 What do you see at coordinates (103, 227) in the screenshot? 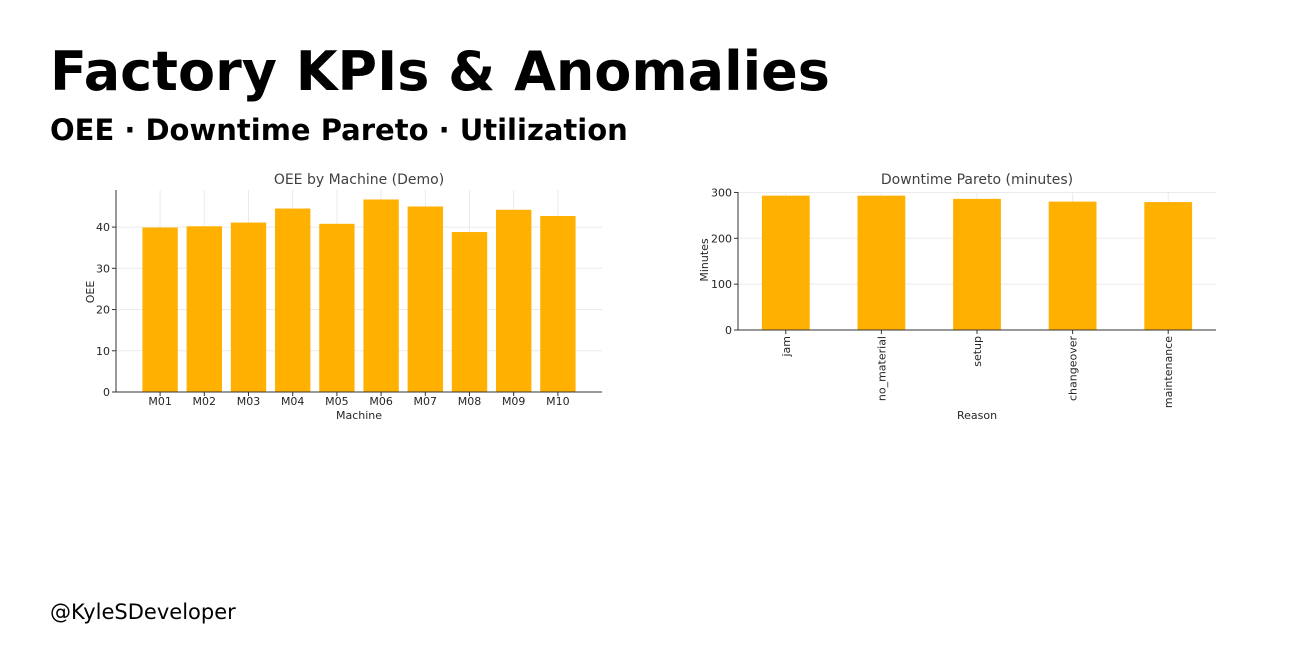
I see `oee-y-tick-label: 40` at bounding box center [103, 227].